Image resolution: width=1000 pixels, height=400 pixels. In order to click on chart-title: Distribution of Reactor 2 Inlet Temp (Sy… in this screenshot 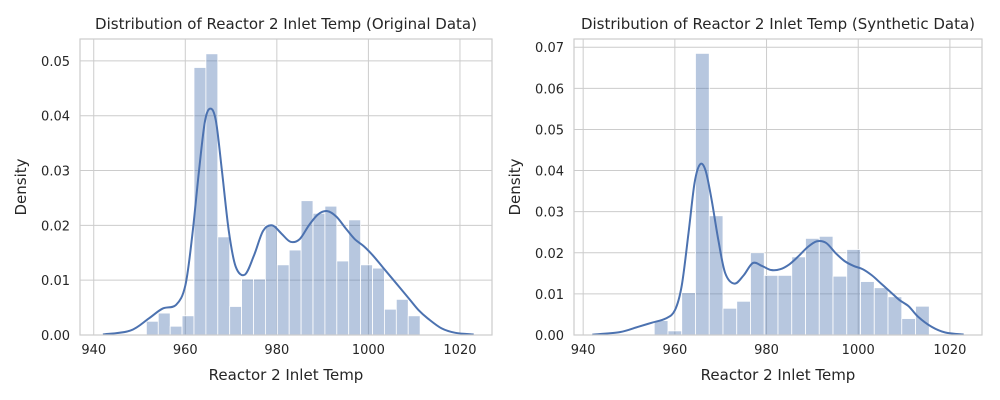, I will do `click(778, 24)`.